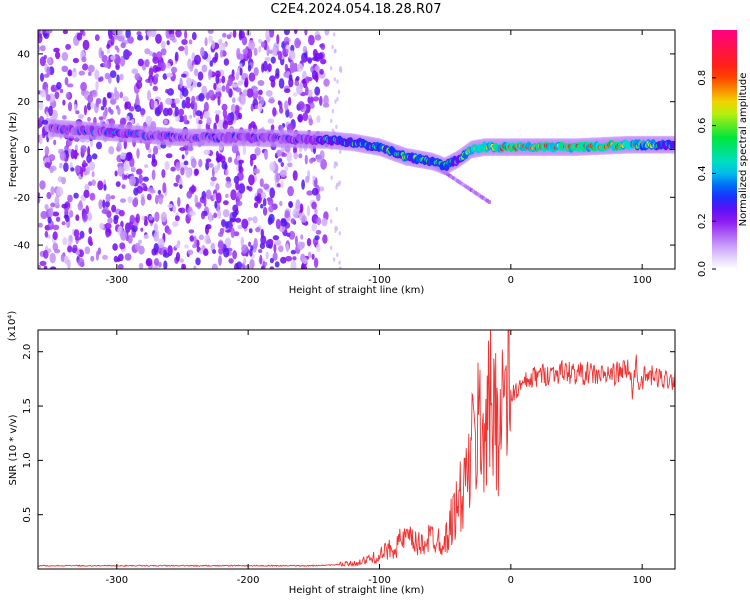 The height and width of the screenshot is (600, 750). Describe the element at coordinates (22, 246) in the screenshot. I see `y-tick-label: -40` at that location.